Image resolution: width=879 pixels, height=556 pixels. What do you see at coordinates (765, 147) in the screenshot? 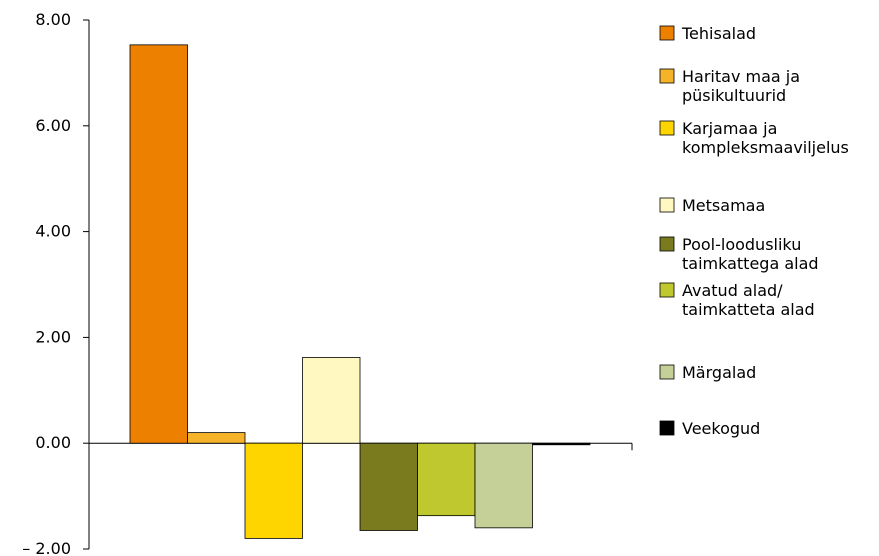
I see `legend-label: kompleksmaaviljelus` at bounding box center [765, 147].